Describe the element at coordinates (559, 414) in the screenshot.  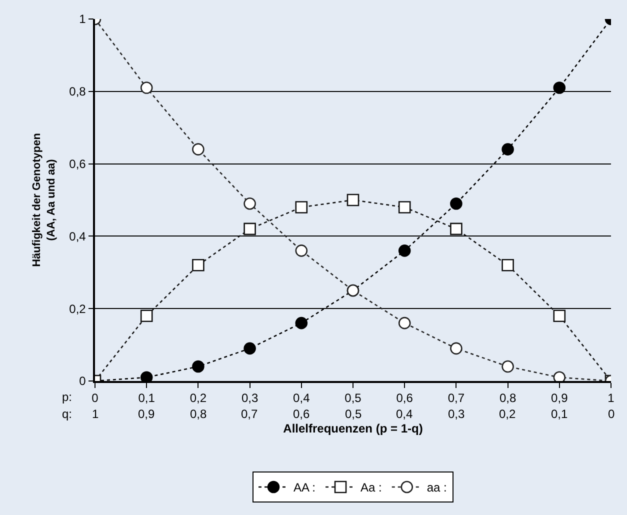
I see `text: 0,1` at that location.